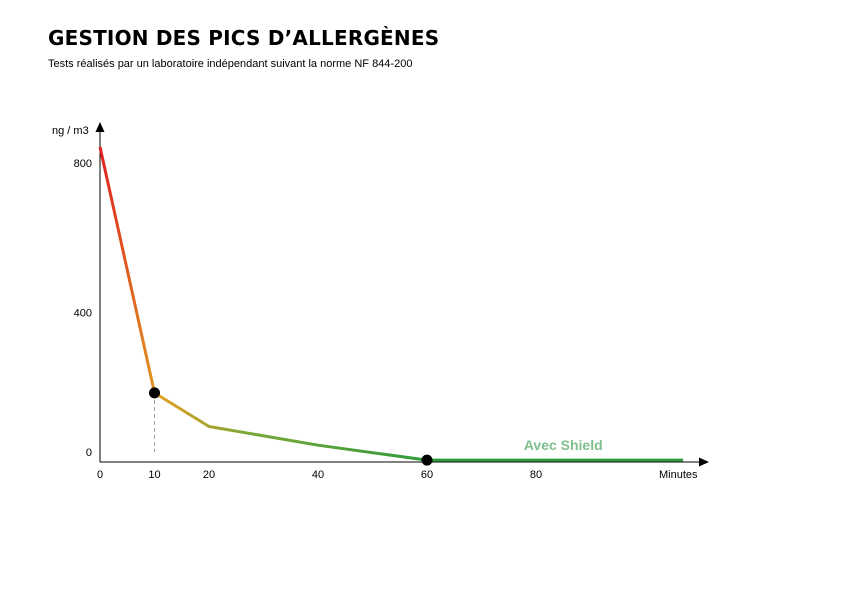  What do you see at coordinates (209, 475) in the screenshot?
I see `x-tick-label-20: 20` at bounding box center [209, 475].